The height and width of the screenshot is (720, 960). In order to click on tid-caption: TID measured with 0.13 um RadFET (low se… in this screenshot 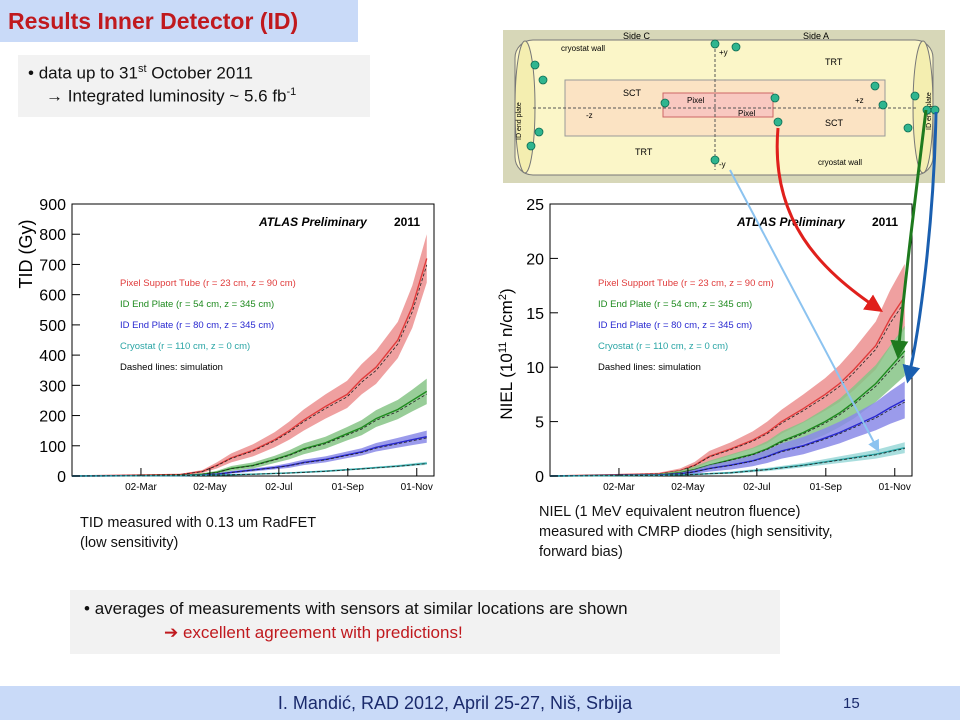, I will do `click(245, 533)`.